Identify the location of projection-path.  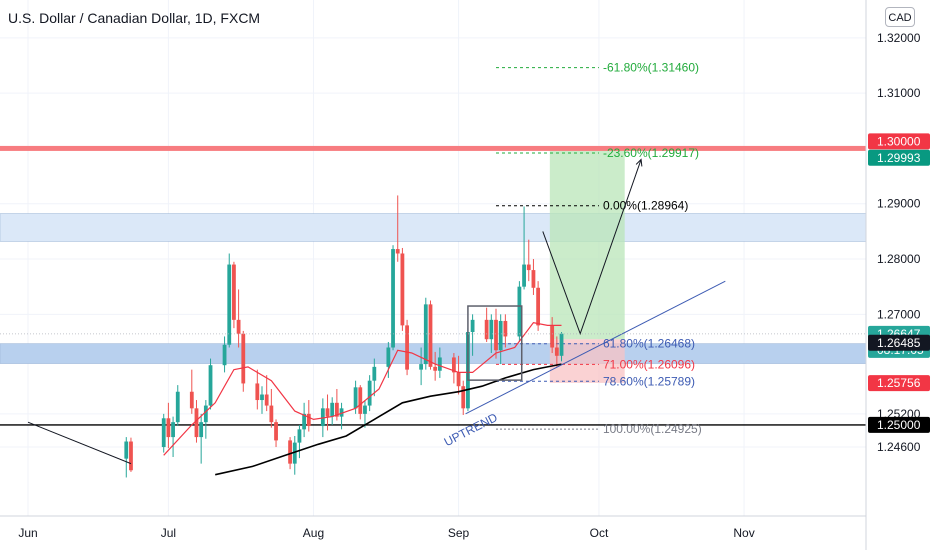
(592, 247).